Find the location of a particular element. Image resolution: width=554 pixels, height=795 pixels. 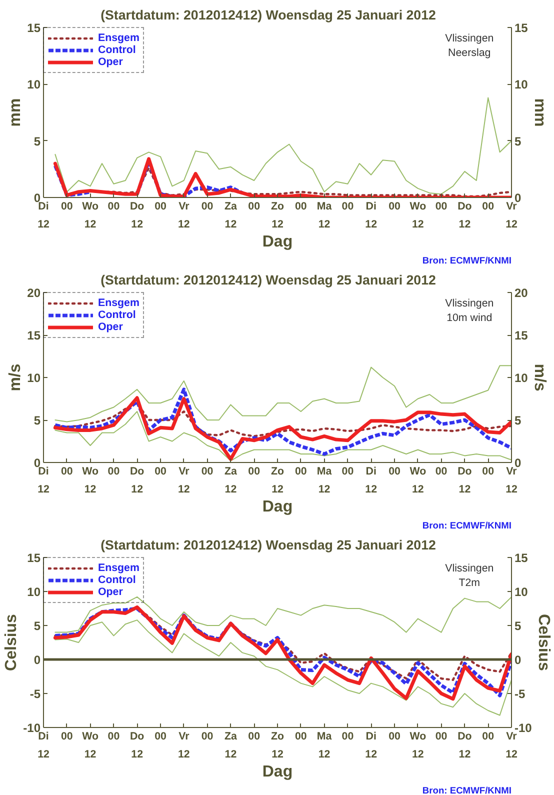

y2-axis-title: Celsius is located at coordinates (543, 643).